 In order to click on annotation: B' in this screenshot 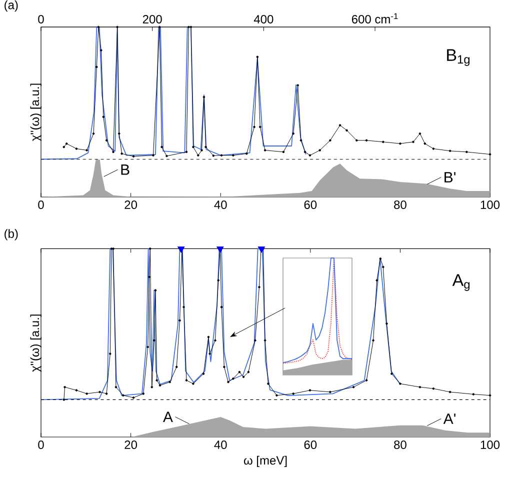, I will do `click(450, 177)`.